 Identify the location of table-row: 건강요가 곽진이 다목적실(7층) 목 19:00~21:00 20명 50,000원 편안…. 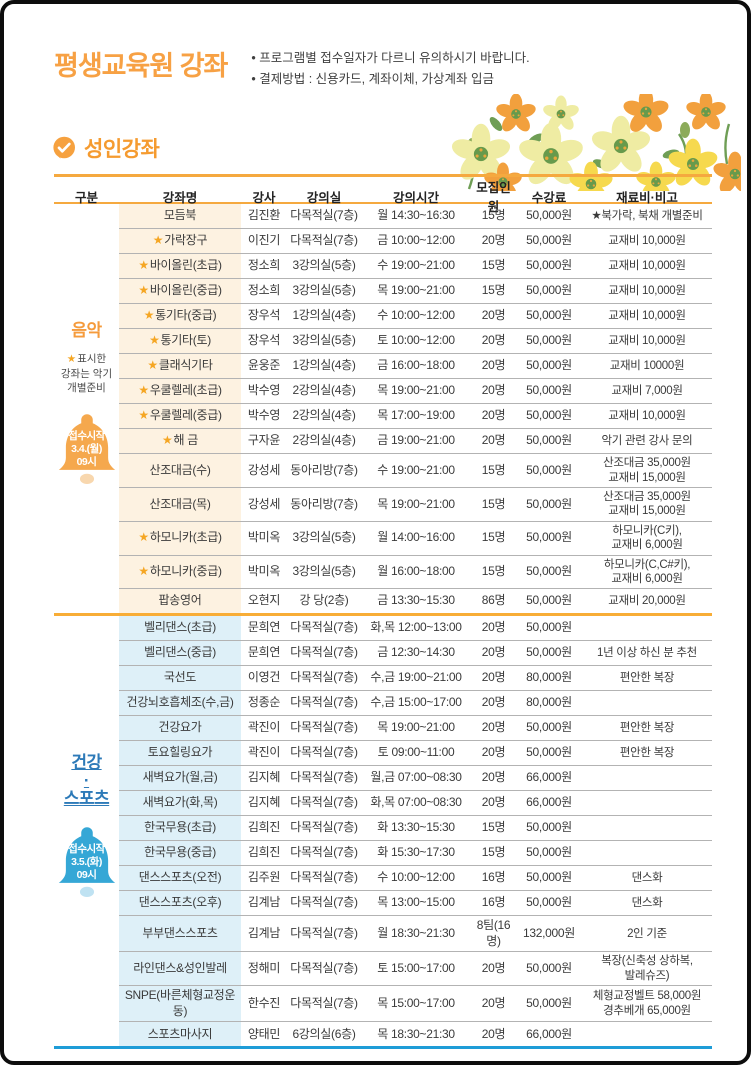
(415, 729).